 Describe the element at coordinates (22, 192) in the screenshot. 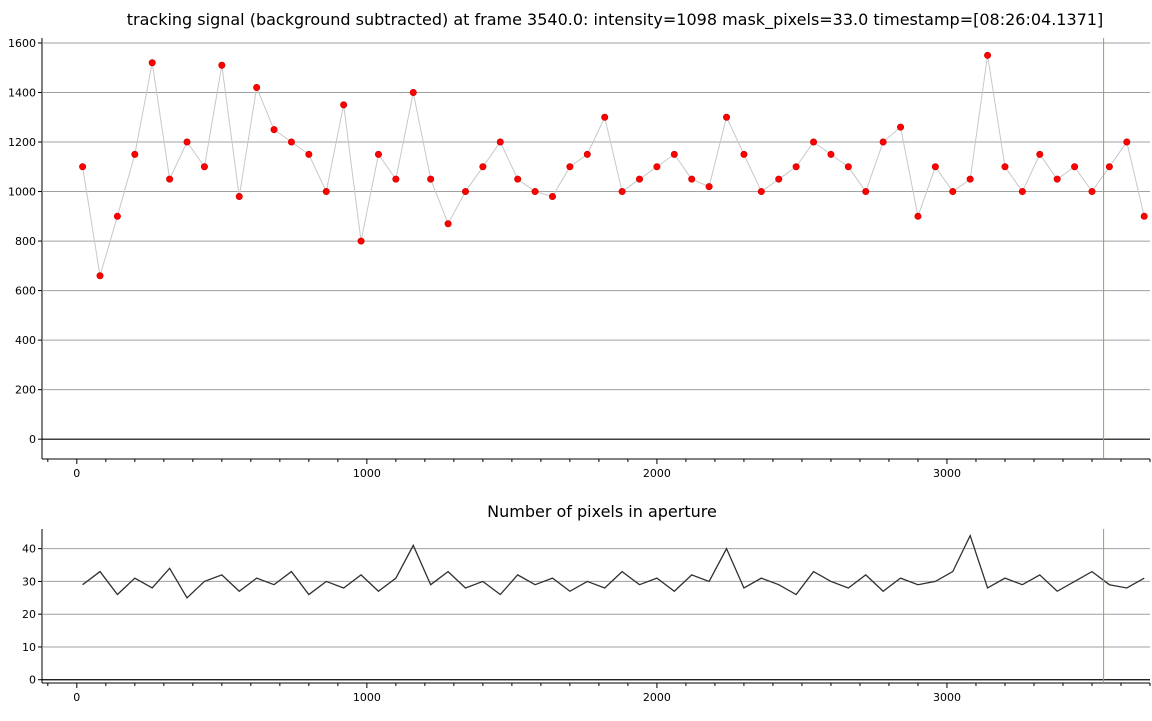

I see `y-tick-label: 1000` at that location.